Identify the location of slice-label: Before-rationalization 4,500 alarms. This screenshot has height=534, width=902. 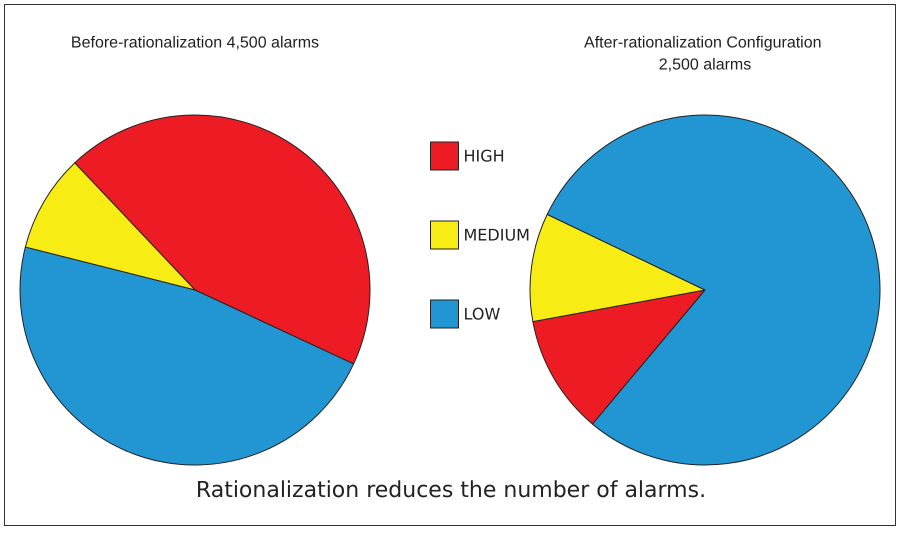
(195, 43).